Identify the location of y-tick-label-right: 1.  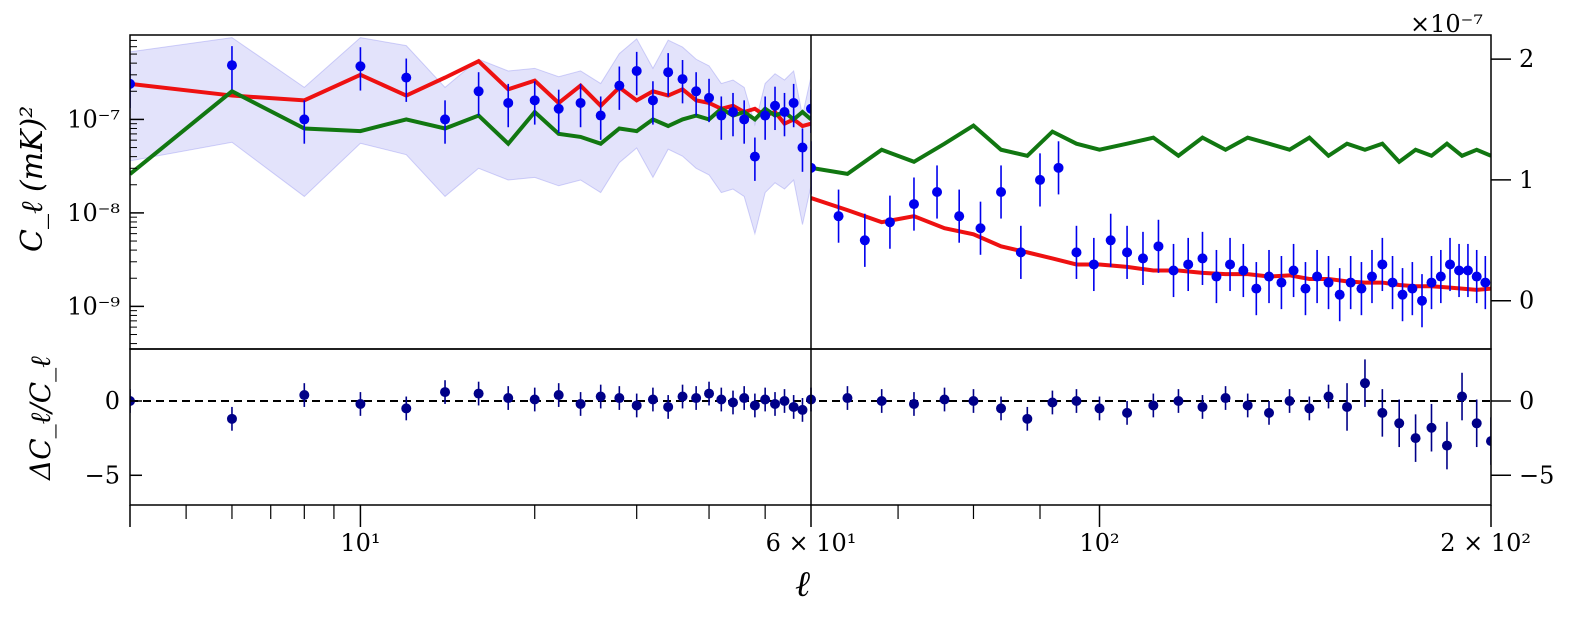
(1526, 180).